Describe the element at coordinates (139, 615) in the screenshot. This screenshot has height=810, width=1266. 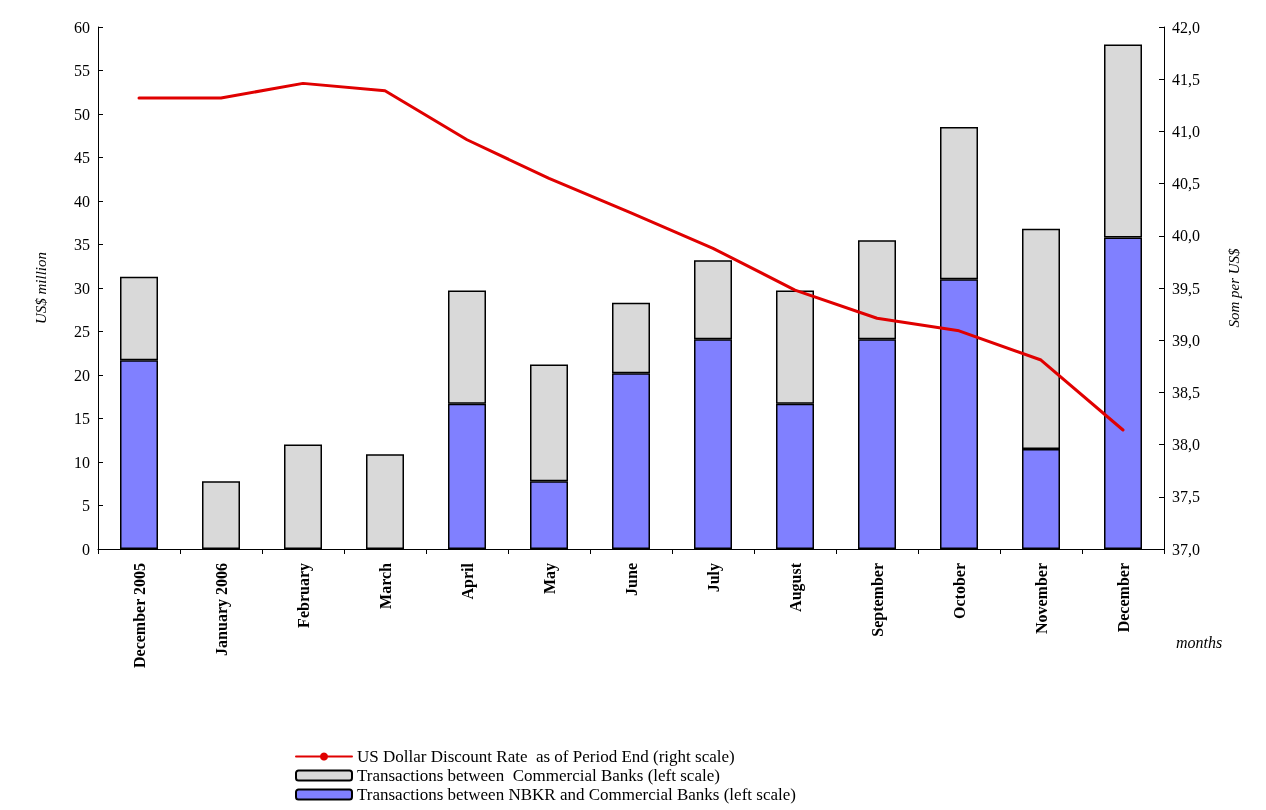
I see `x-tick-label: December 2005` at that location.